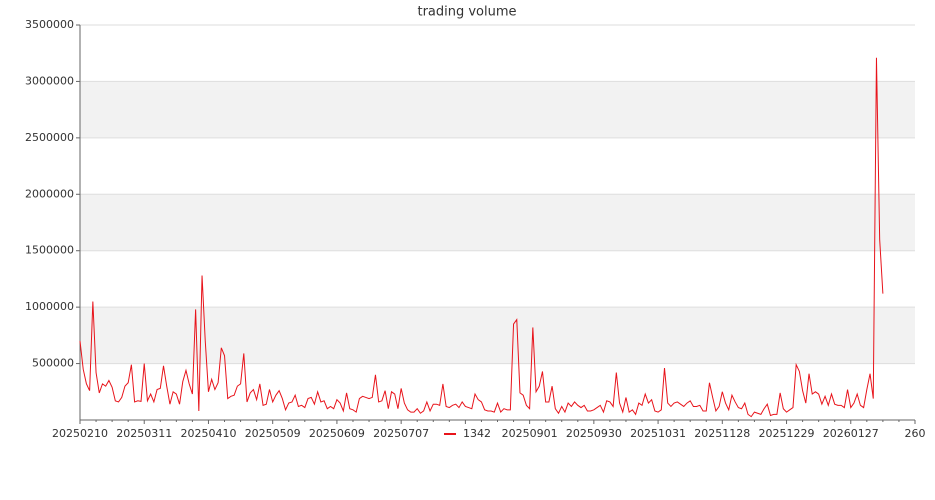 The image size is (935, 500). I want to click on x-tick-label: 20250410, so click(208, 433).